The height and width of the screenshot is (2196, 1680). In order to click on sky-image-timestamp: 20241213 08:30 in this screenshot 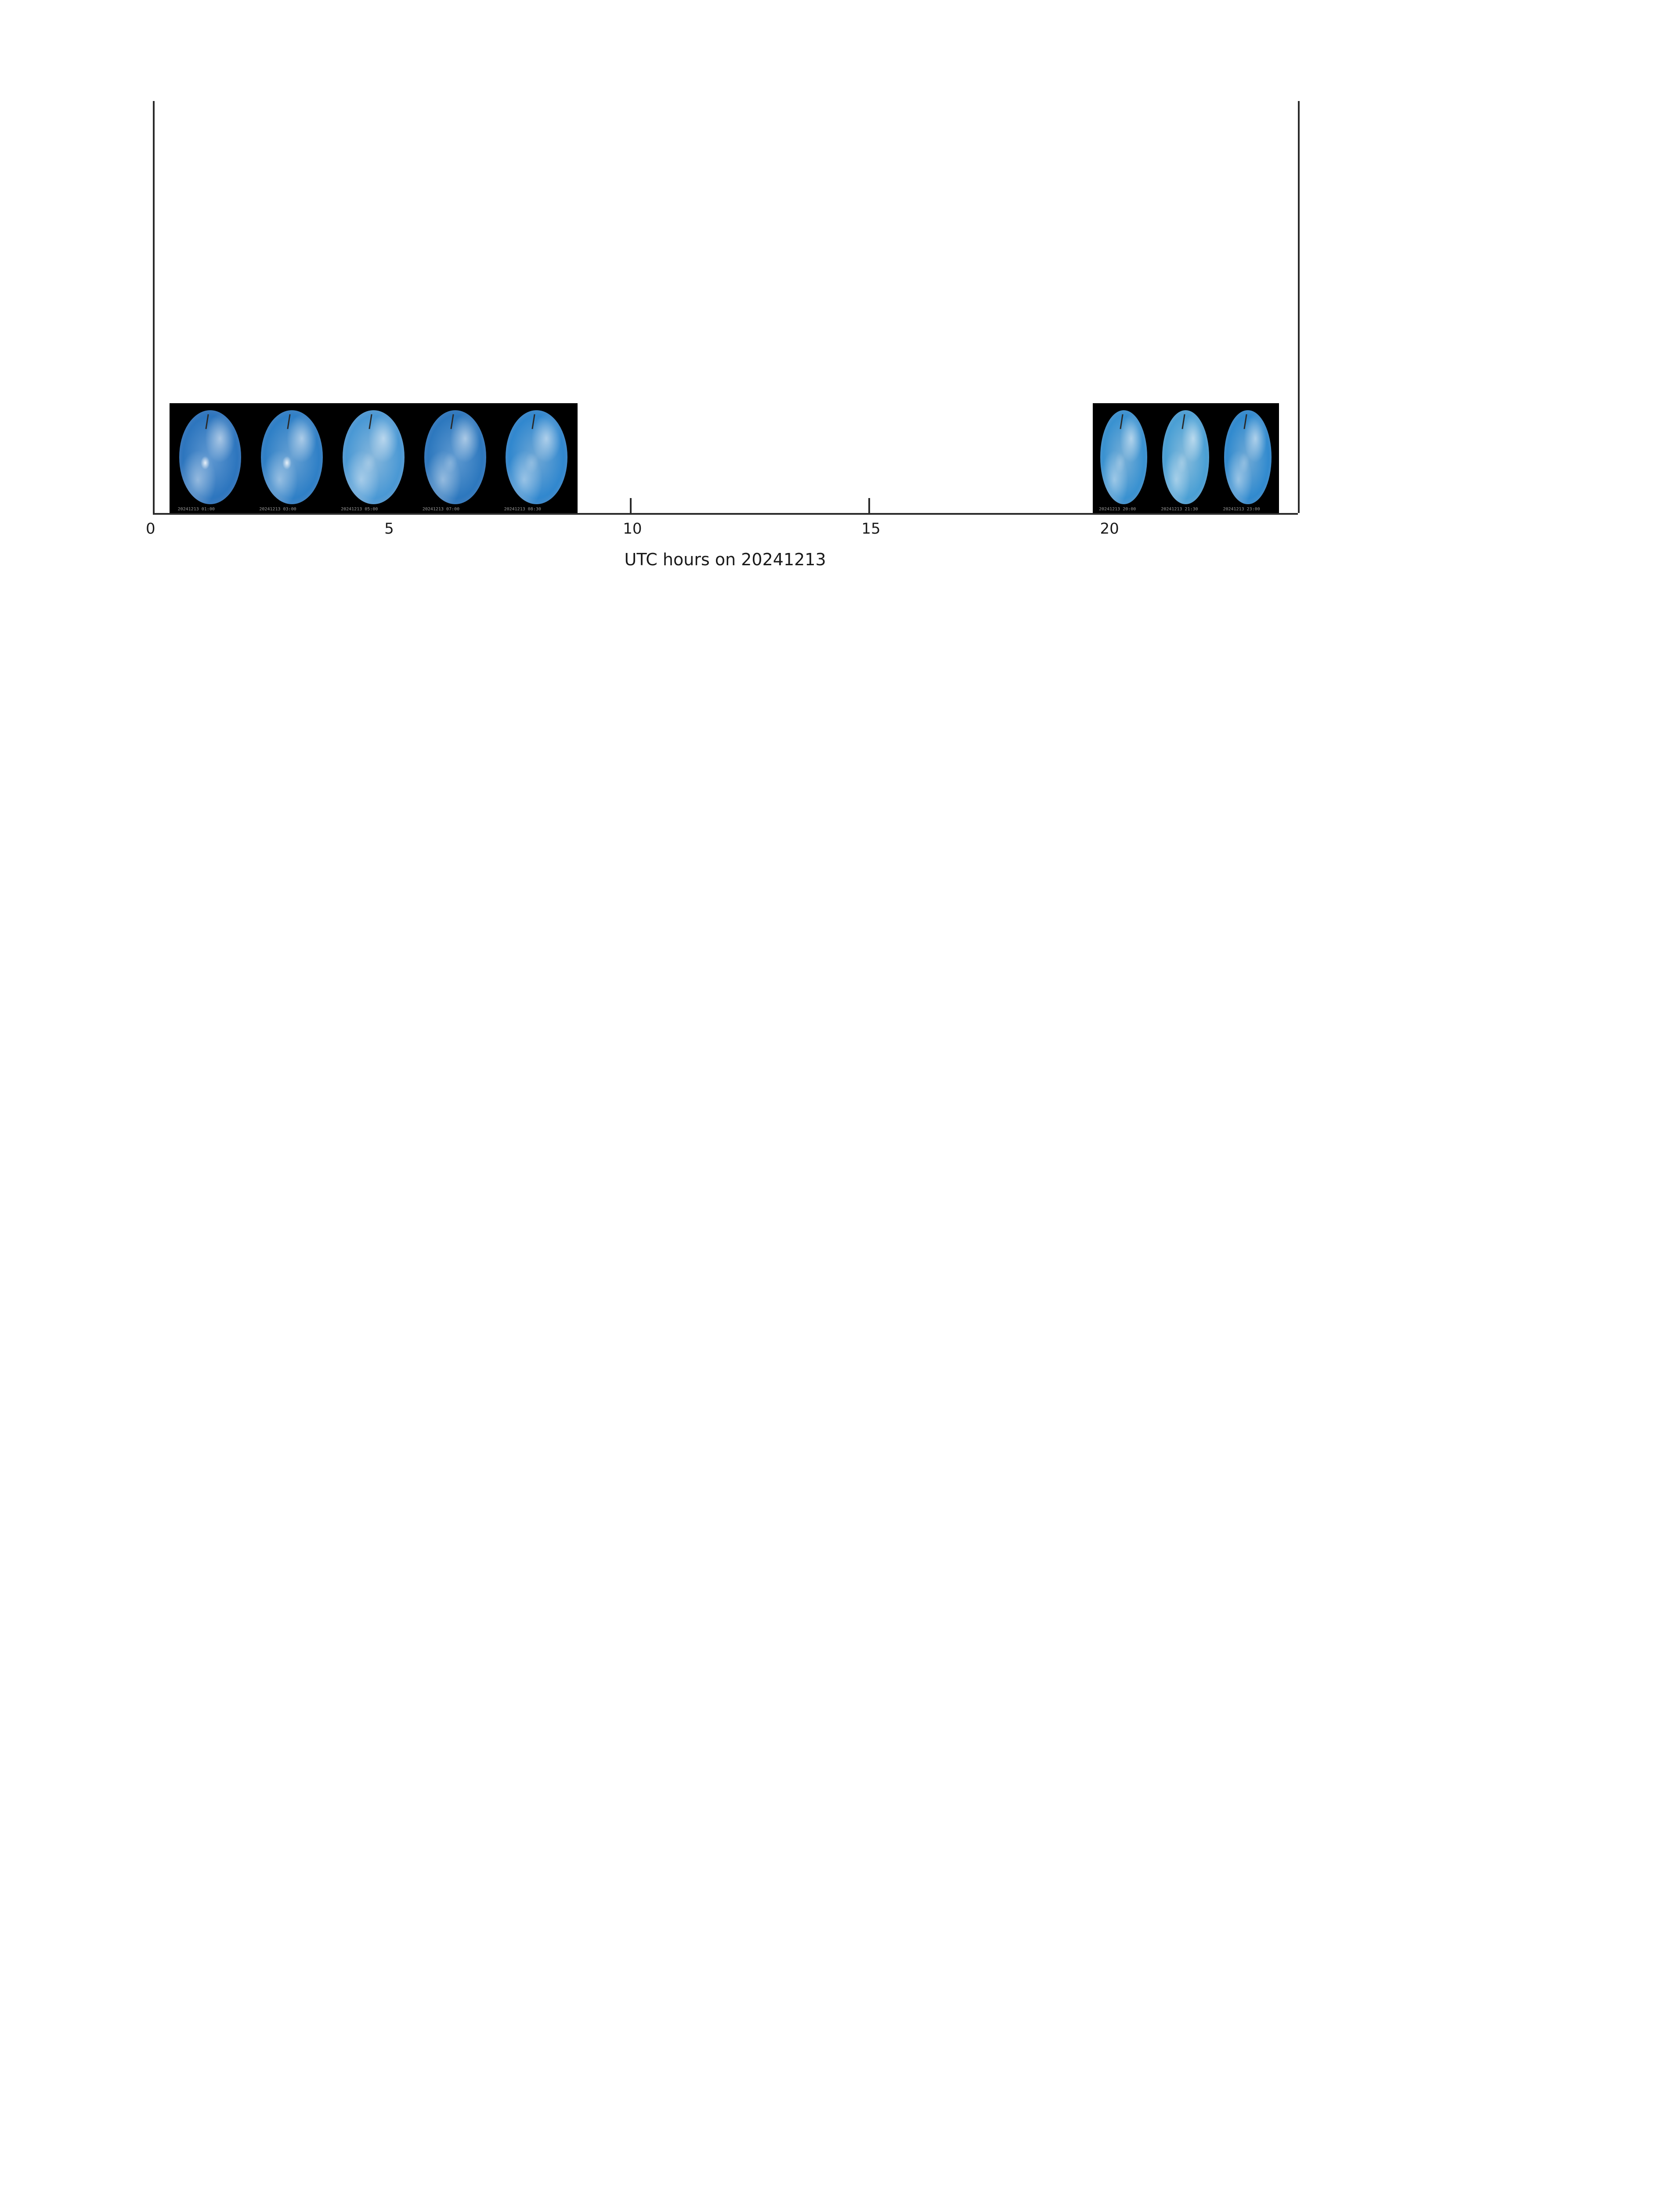, I will do `click(522, 509)`.